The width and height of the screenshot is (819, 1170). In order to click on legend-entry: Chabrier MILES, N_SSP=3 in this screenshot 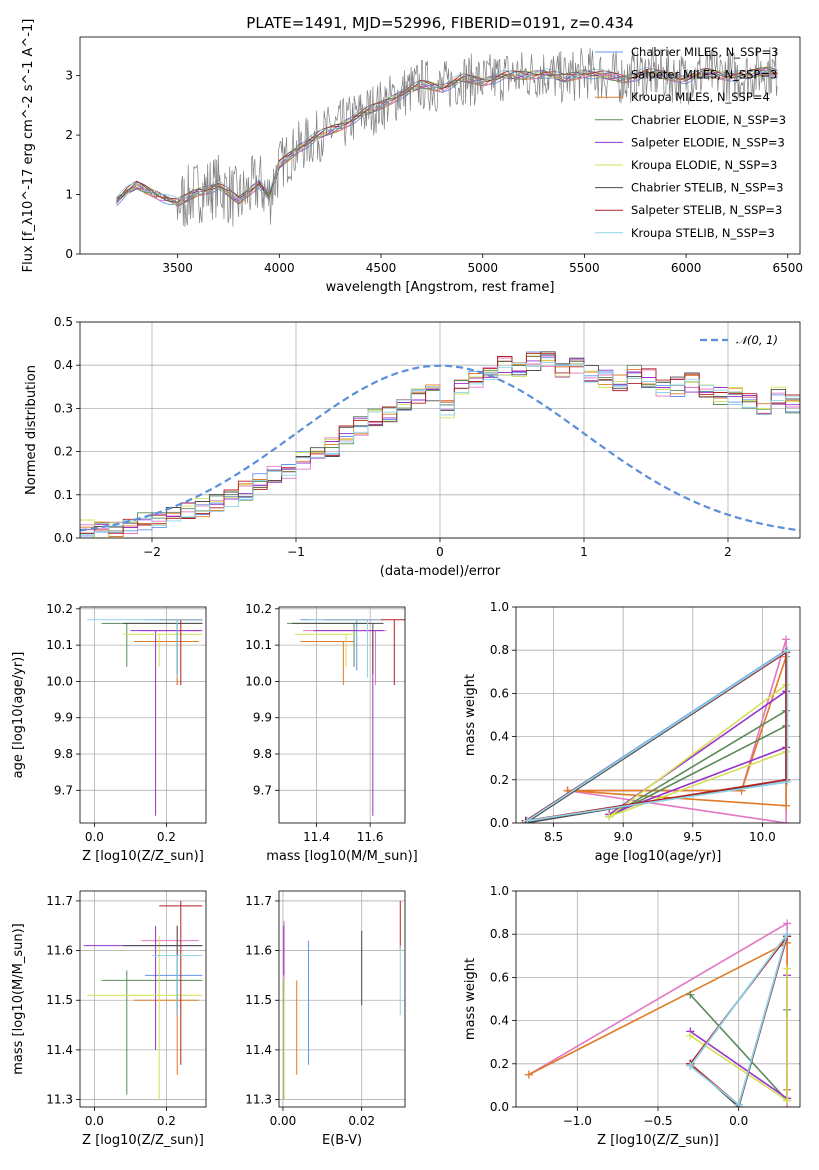, I will do `click(704, 52)`.